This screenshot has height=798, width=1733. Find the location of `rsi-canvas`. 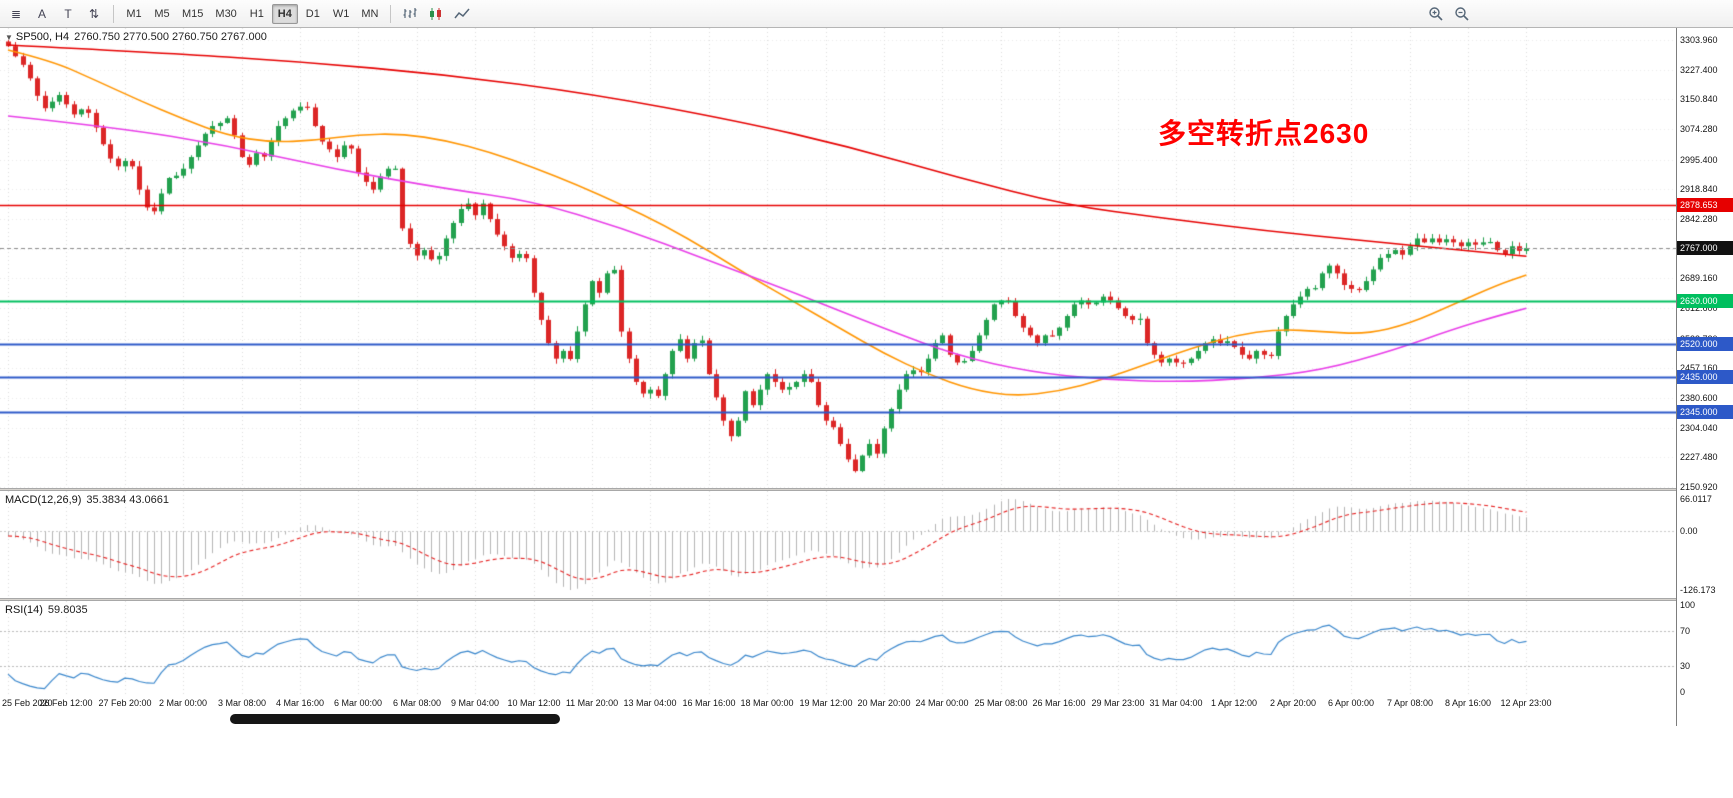

rsi-canvas is located at coordinates (838, 648).